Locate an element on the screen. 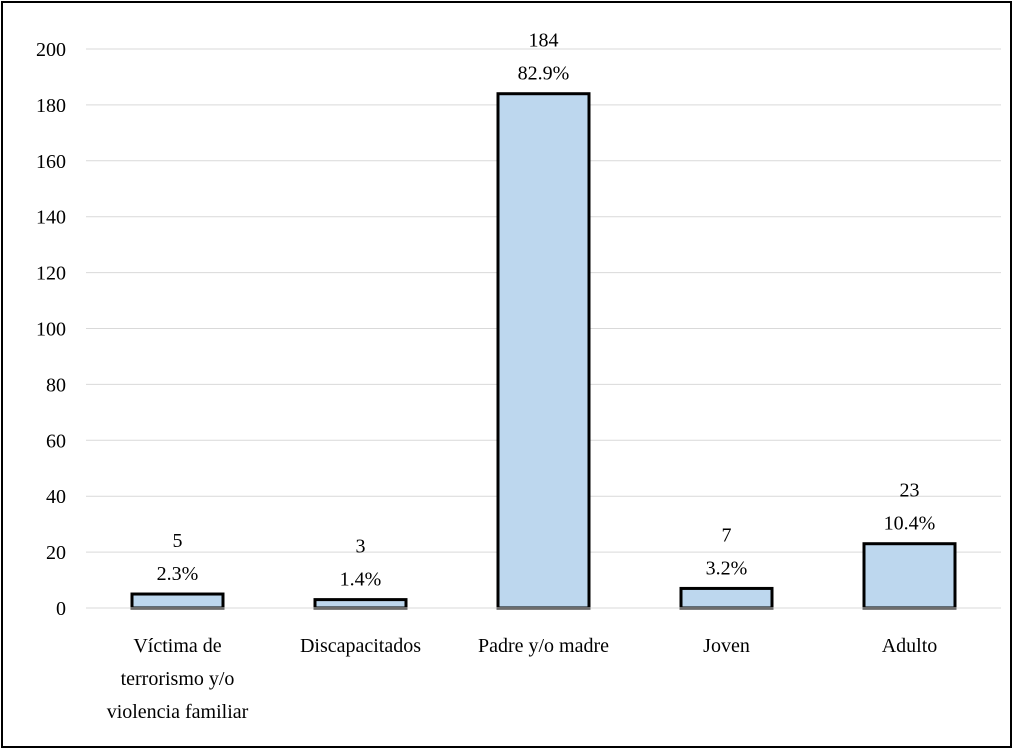  y-tick-label: 0 is located at coordinates (61, 609).